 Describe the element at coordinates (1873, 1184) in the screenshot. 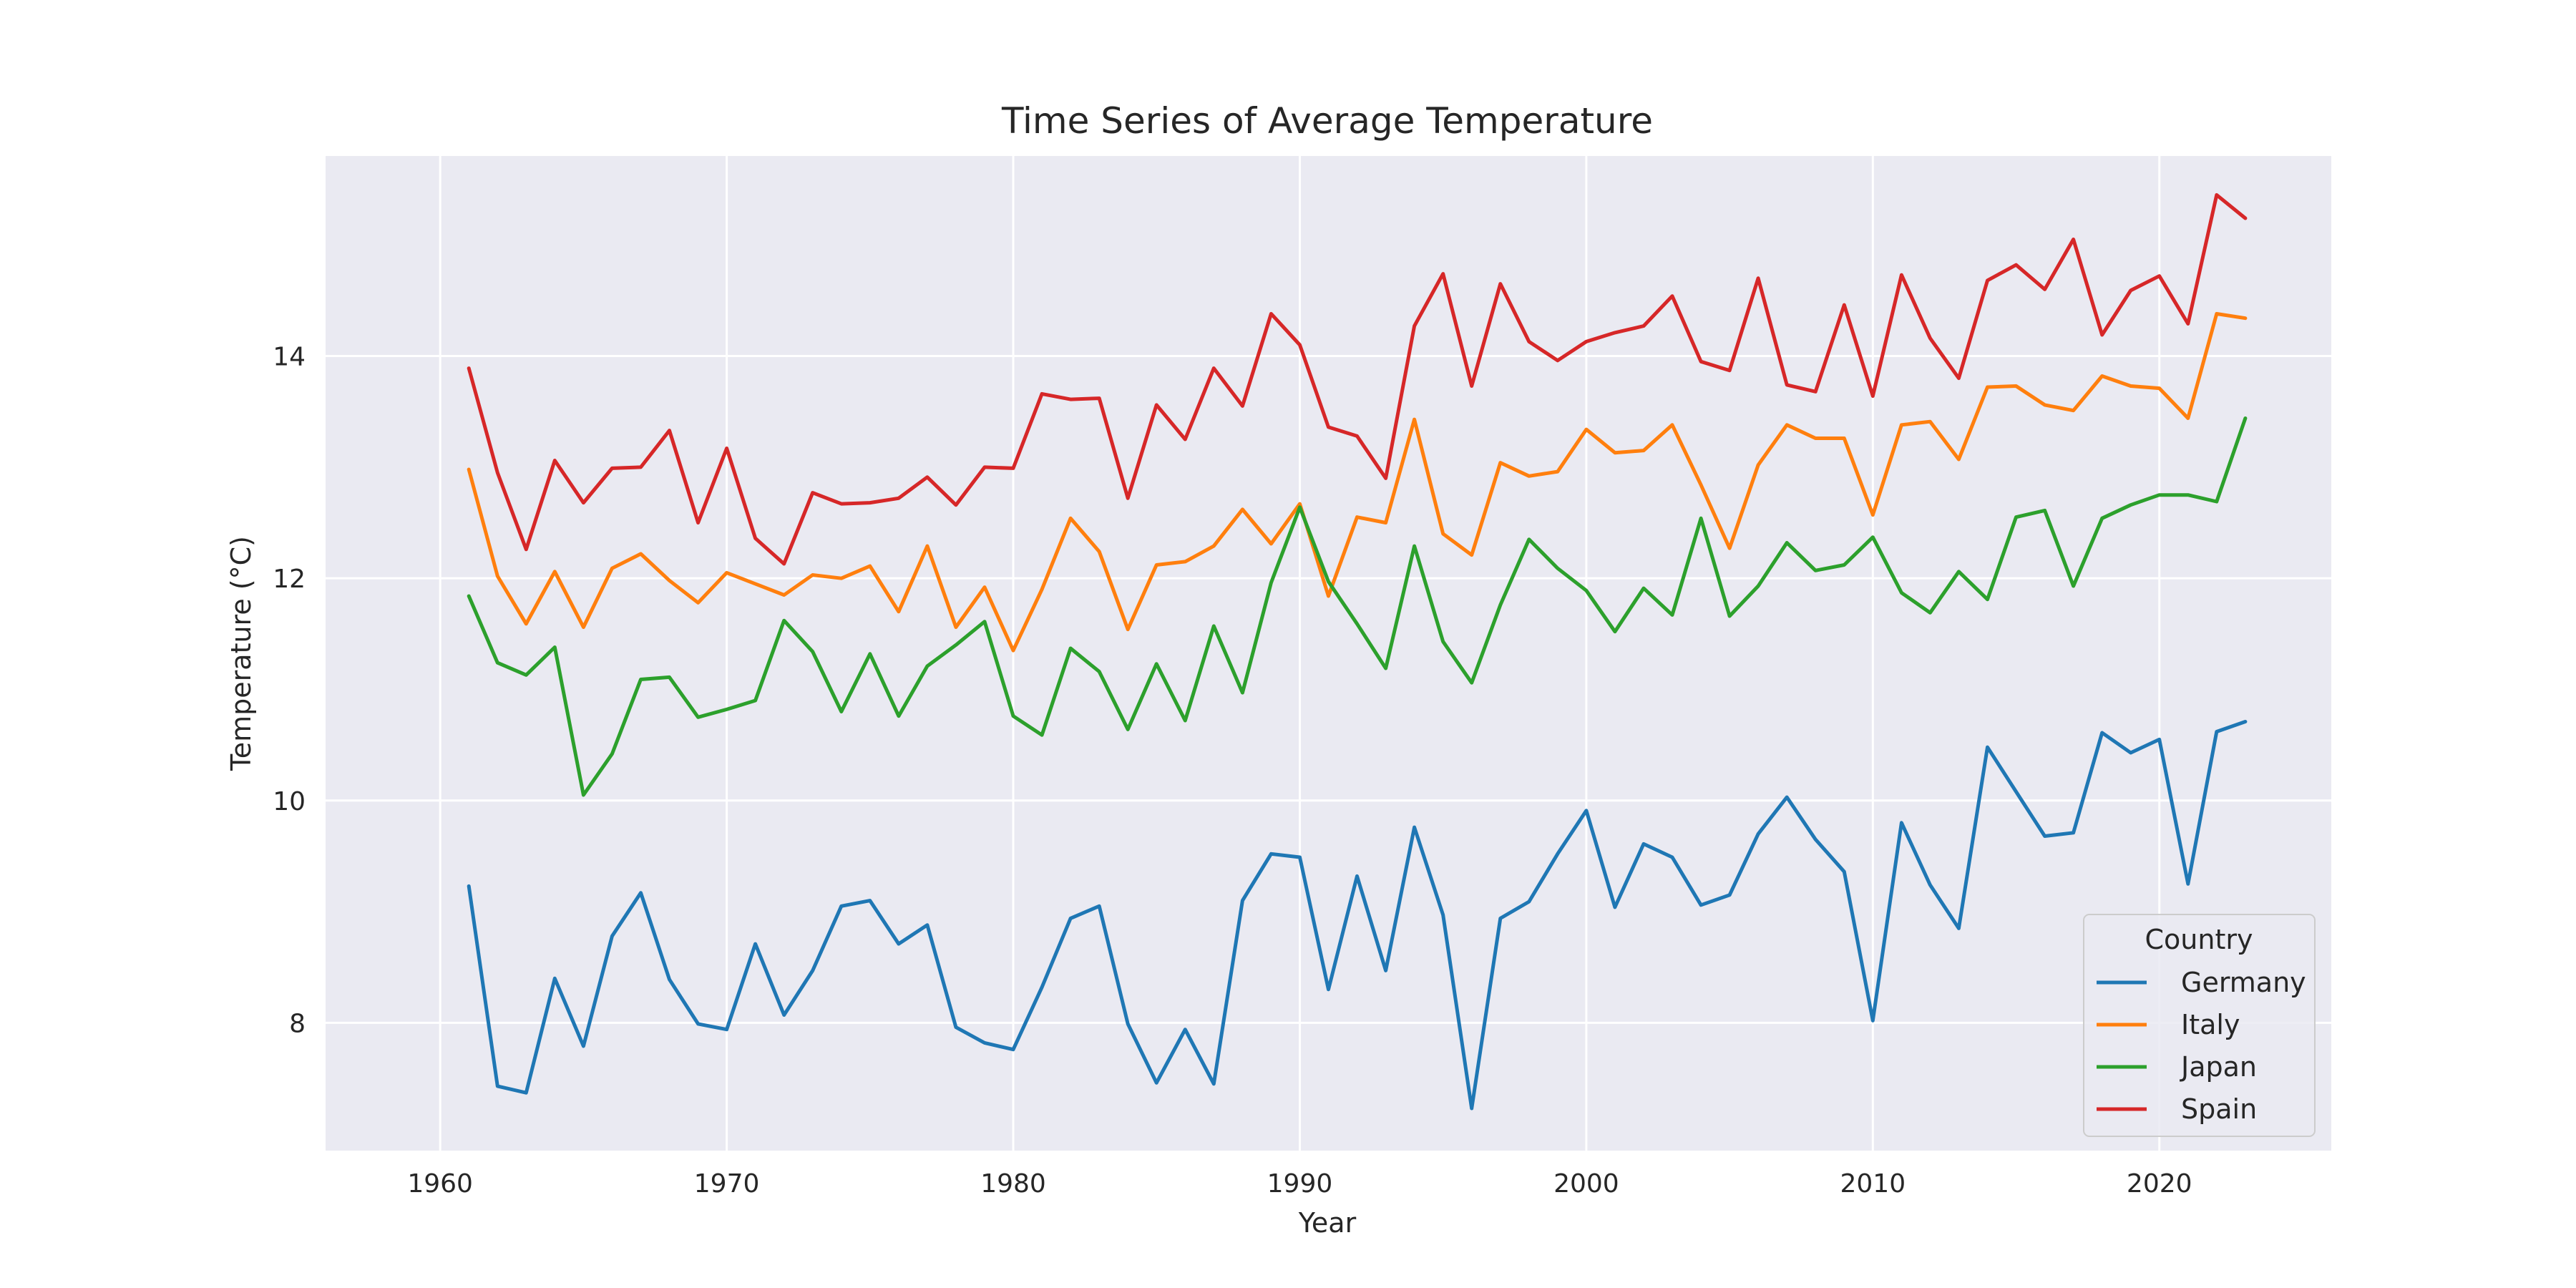

I see `x-tick-label: 2010` at that location.